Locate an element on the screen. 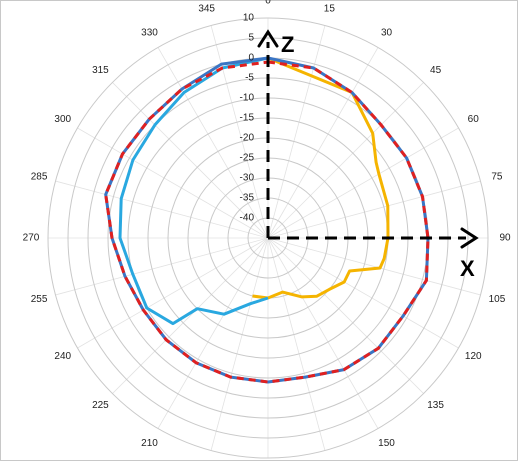  radial-label--10: -10 is located at coordinates (247, 98).